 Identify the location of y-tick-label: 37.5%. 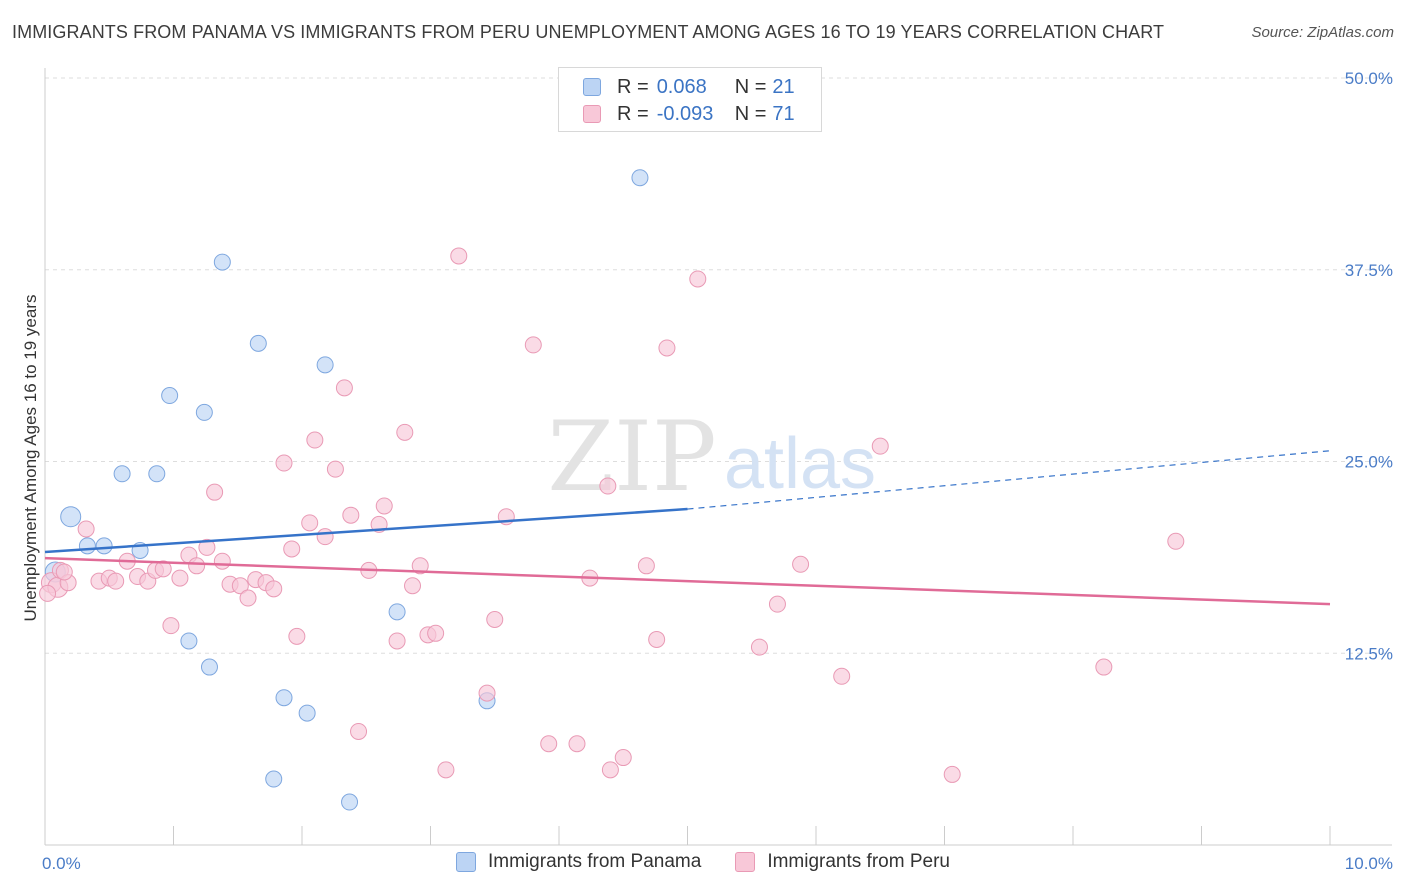
(1369, 270).